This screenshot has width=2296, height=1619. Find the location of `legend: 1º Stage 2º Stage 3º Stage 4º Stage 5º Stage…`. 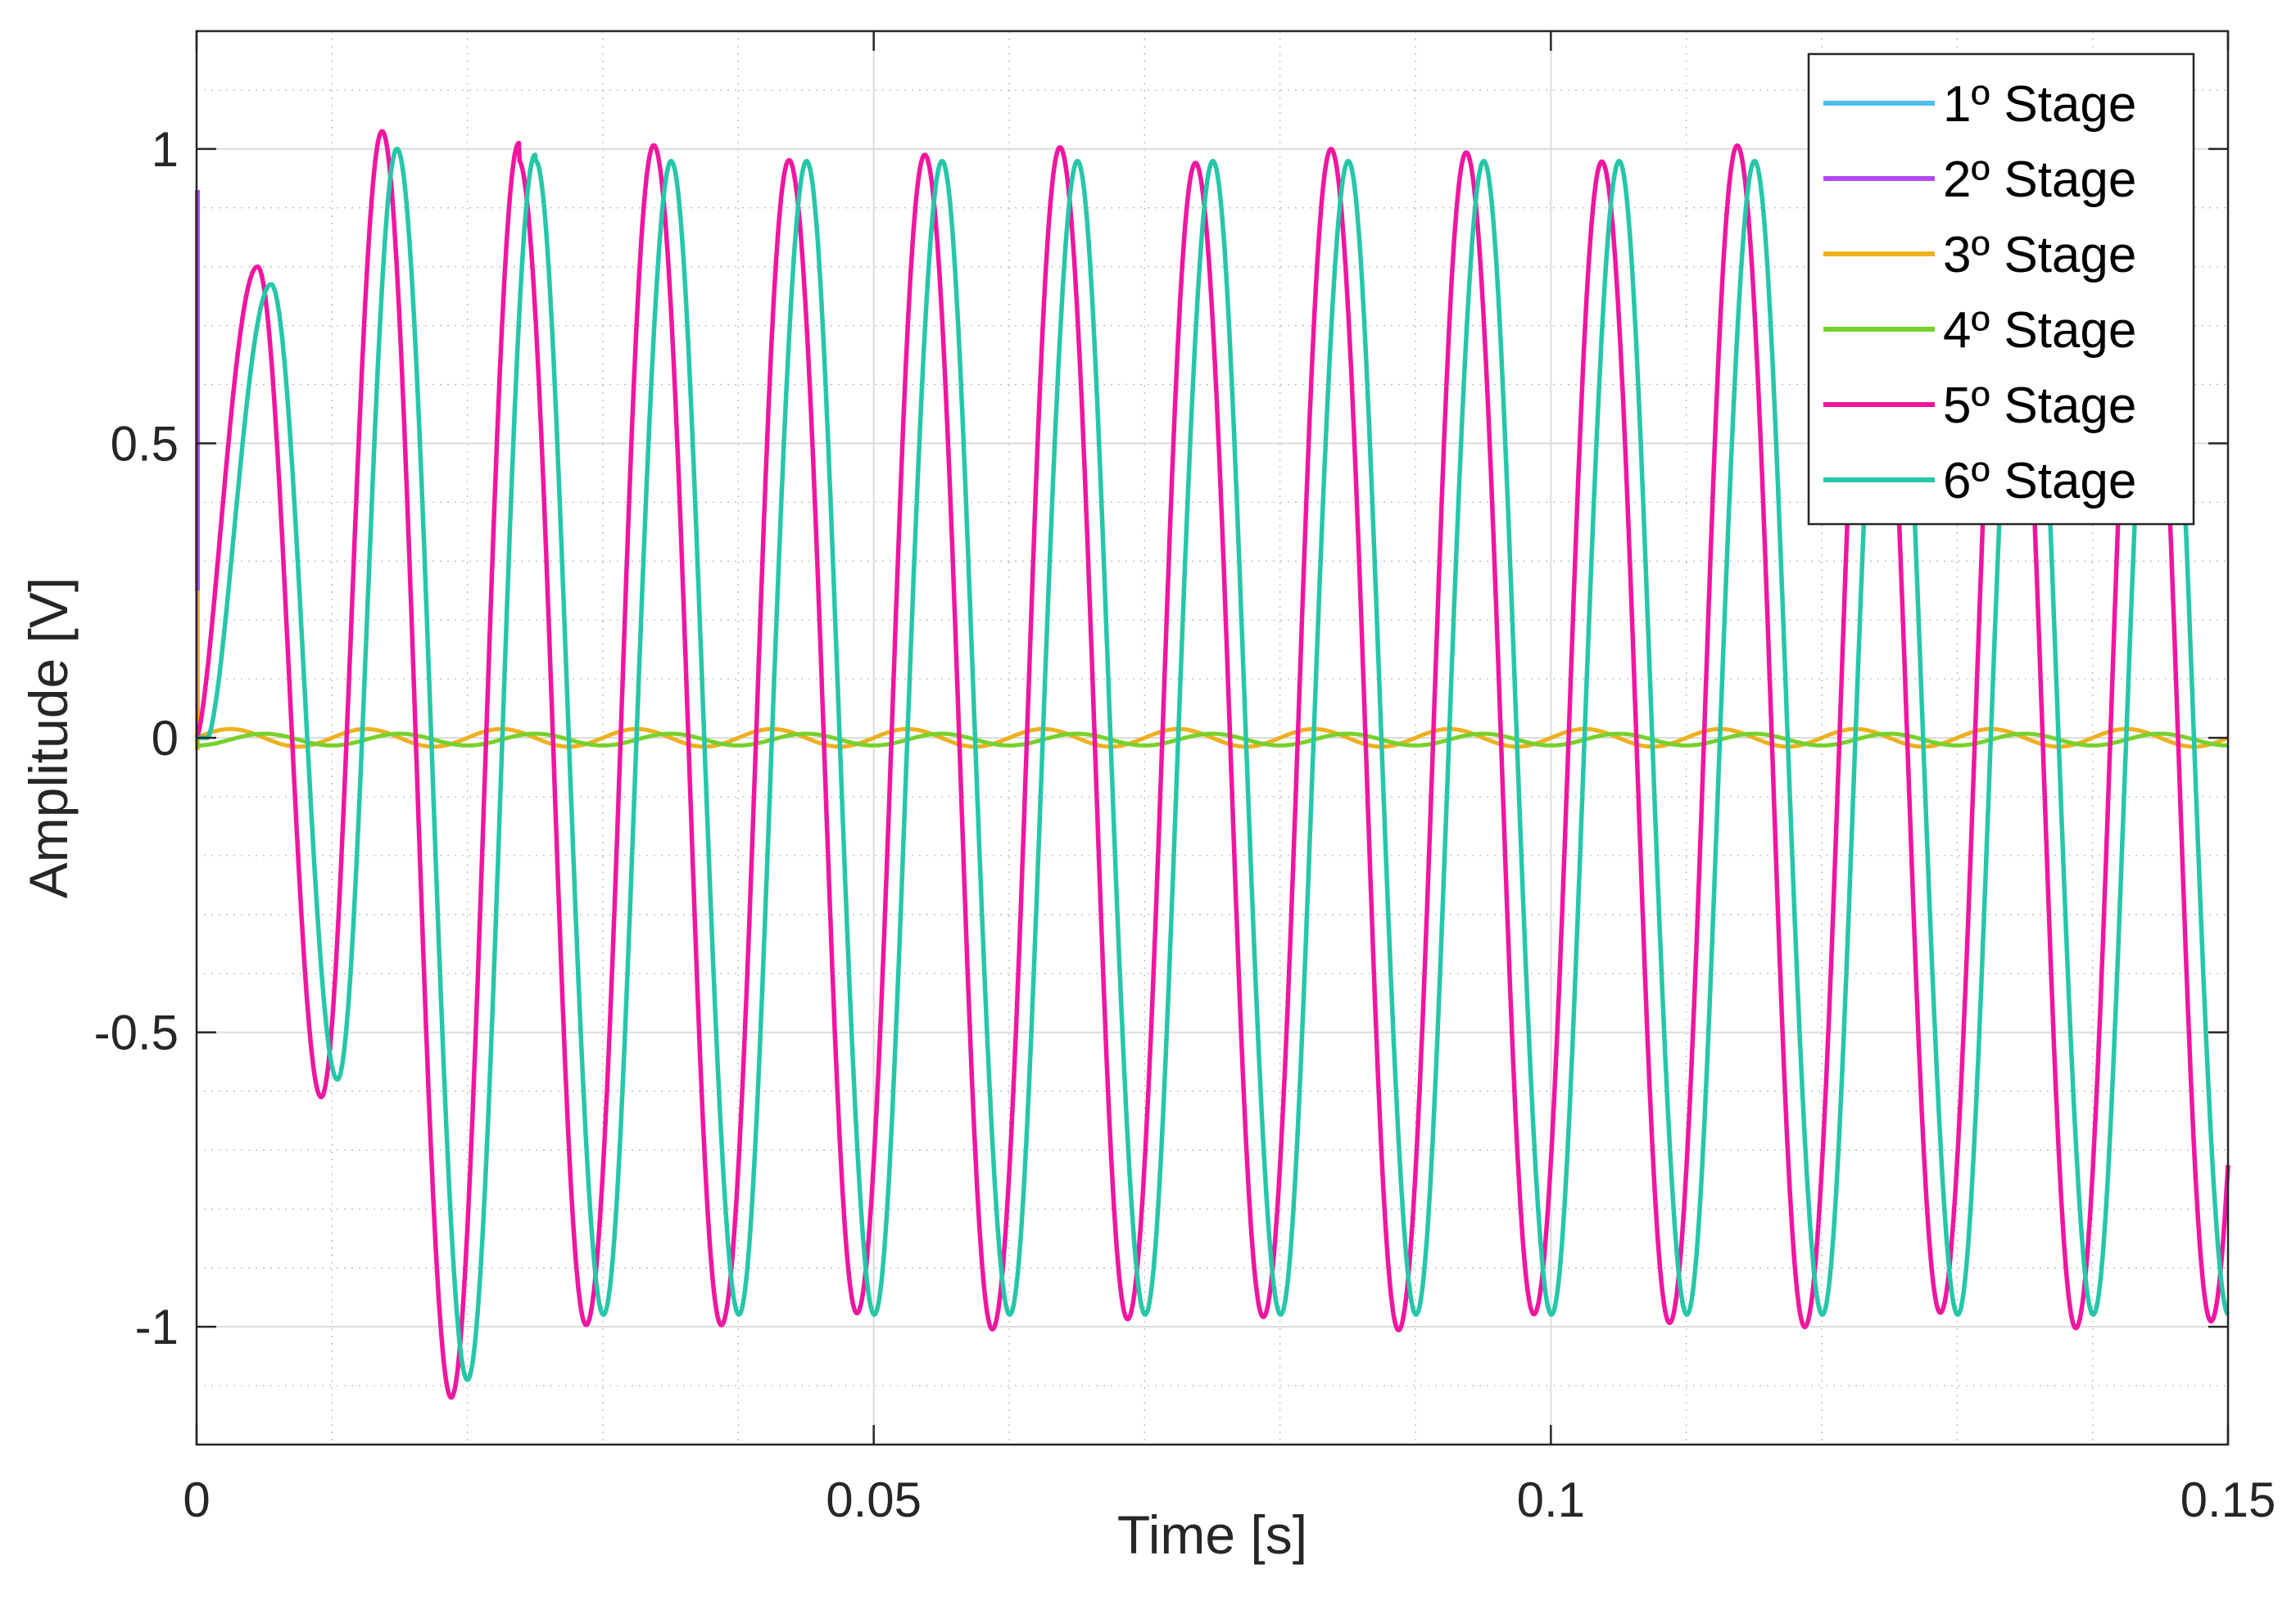

legend: 1º Stage 2º Stage 3º Stage 4º Stage 5º Stage… is located at coordinates (2001, 289).